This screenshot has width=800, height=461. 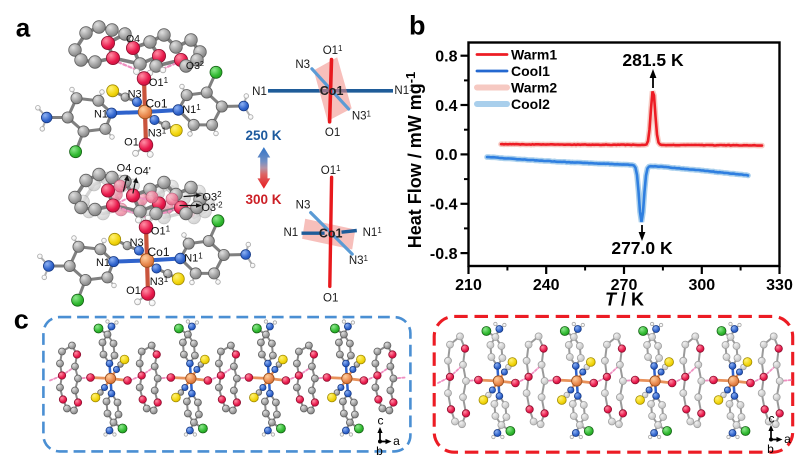 I want to click on svg-text: 0.4, so click(x=446, y=106).